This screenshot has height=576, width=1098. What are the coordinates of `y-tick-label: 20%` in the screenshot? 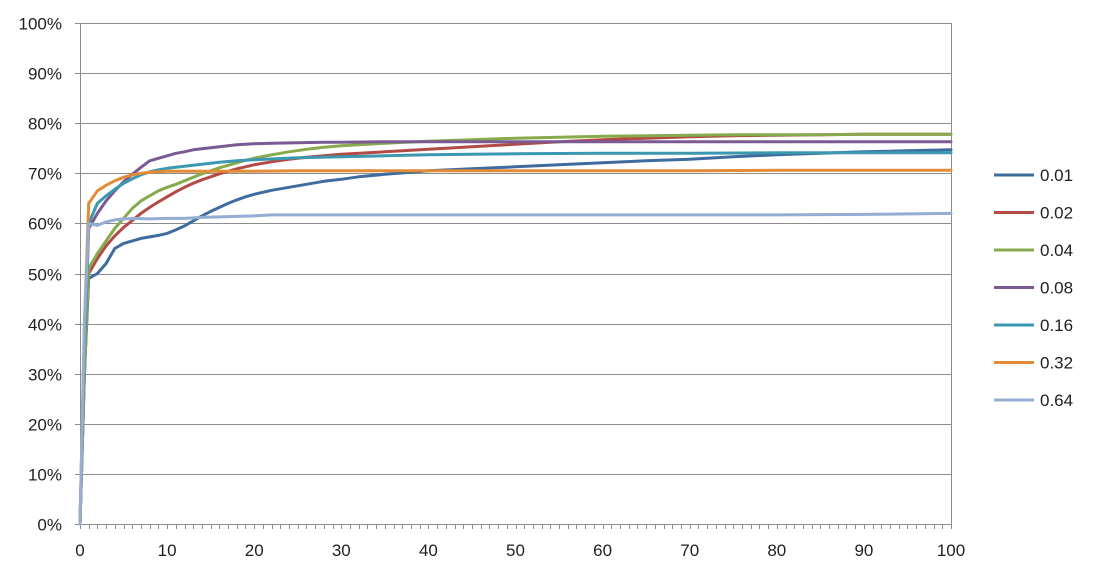 It's located at (45, 425).